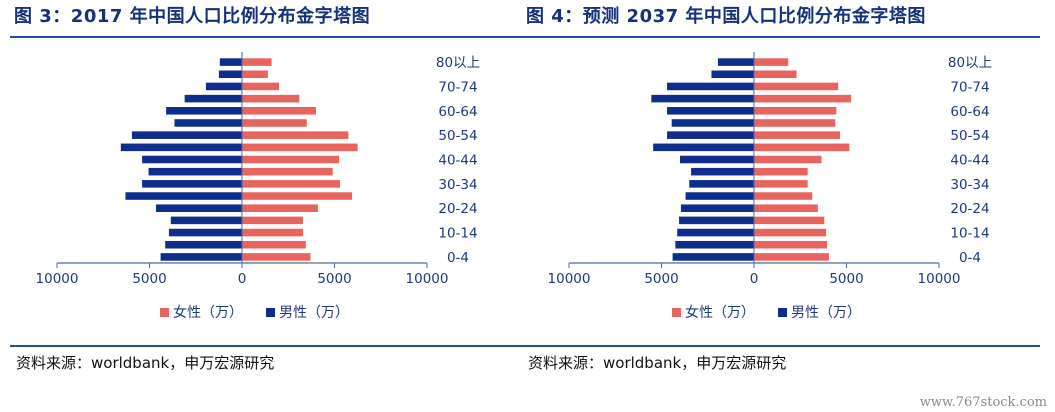 The image size is (1055, 412). What do you see at coordinates (192, 16) in the screenshot?
I see `chart-title: 图 3：2017 年中国人口比例分布金字塔图` at bounding box center [192, 16].